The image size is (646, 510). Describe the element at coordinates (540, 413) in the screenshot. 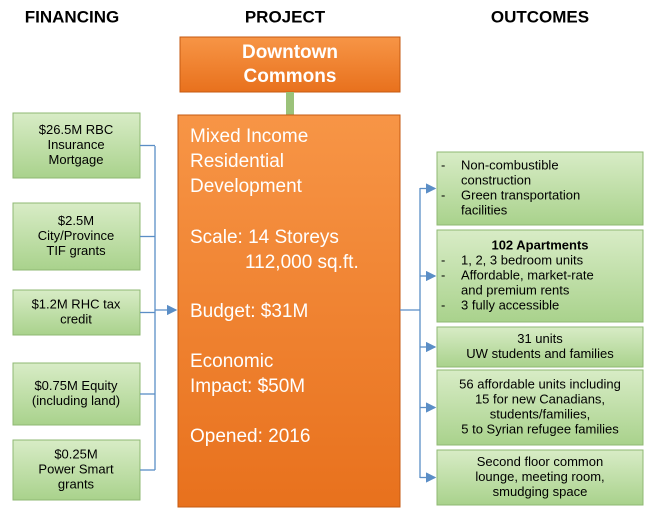

I see `outcome-text: students/families,` at that location.